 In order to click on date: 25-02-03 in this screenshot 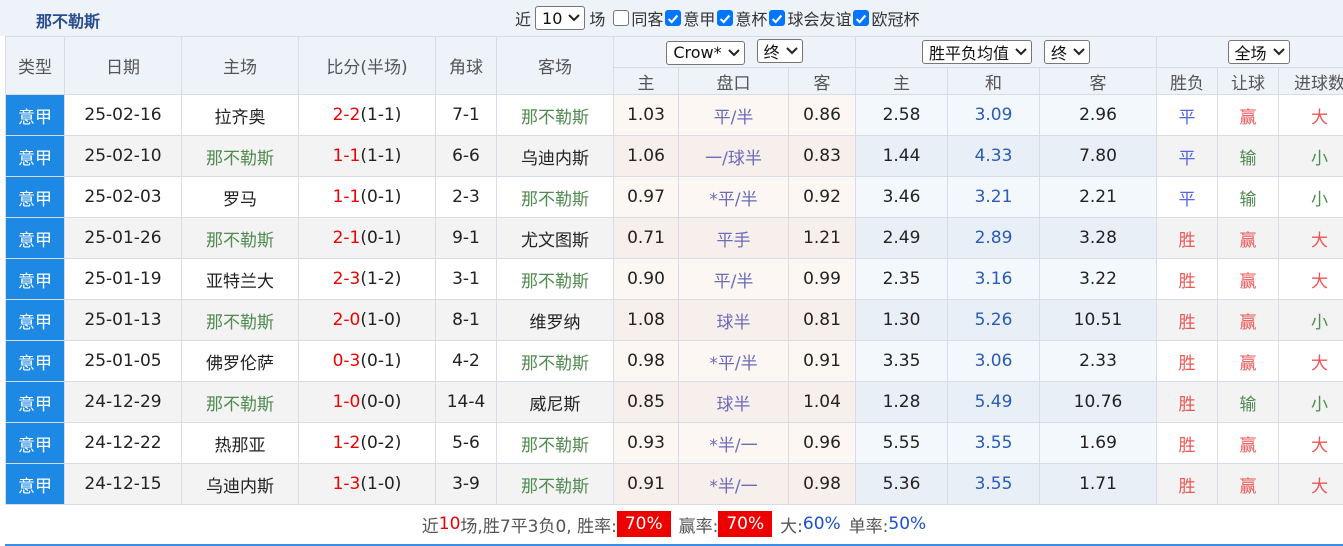, I will do `click(123, 197)`.